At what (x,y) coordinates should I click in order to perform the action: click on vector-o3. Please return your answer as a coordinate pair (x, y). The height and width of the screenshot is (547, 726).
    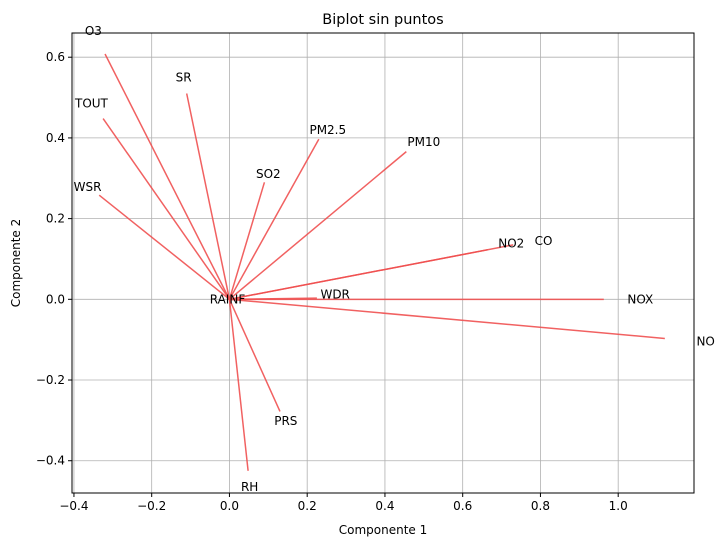
    Looking at the image, I should click on (167, 176).